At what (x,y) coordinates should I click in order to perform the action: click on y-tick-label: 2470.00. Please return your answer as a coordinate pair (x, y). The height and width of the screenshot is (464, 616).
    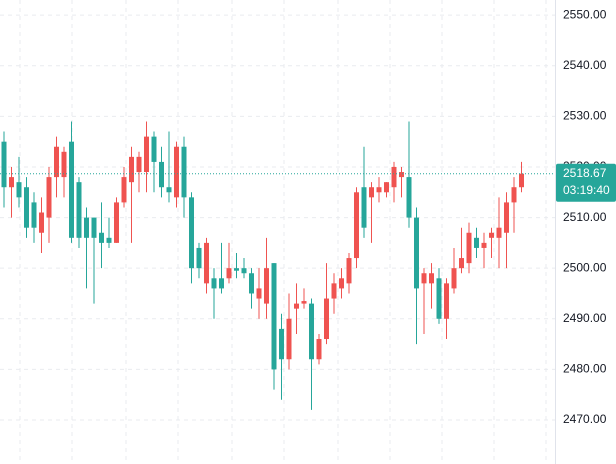
    Looking at the image, I should click on (585, 419).